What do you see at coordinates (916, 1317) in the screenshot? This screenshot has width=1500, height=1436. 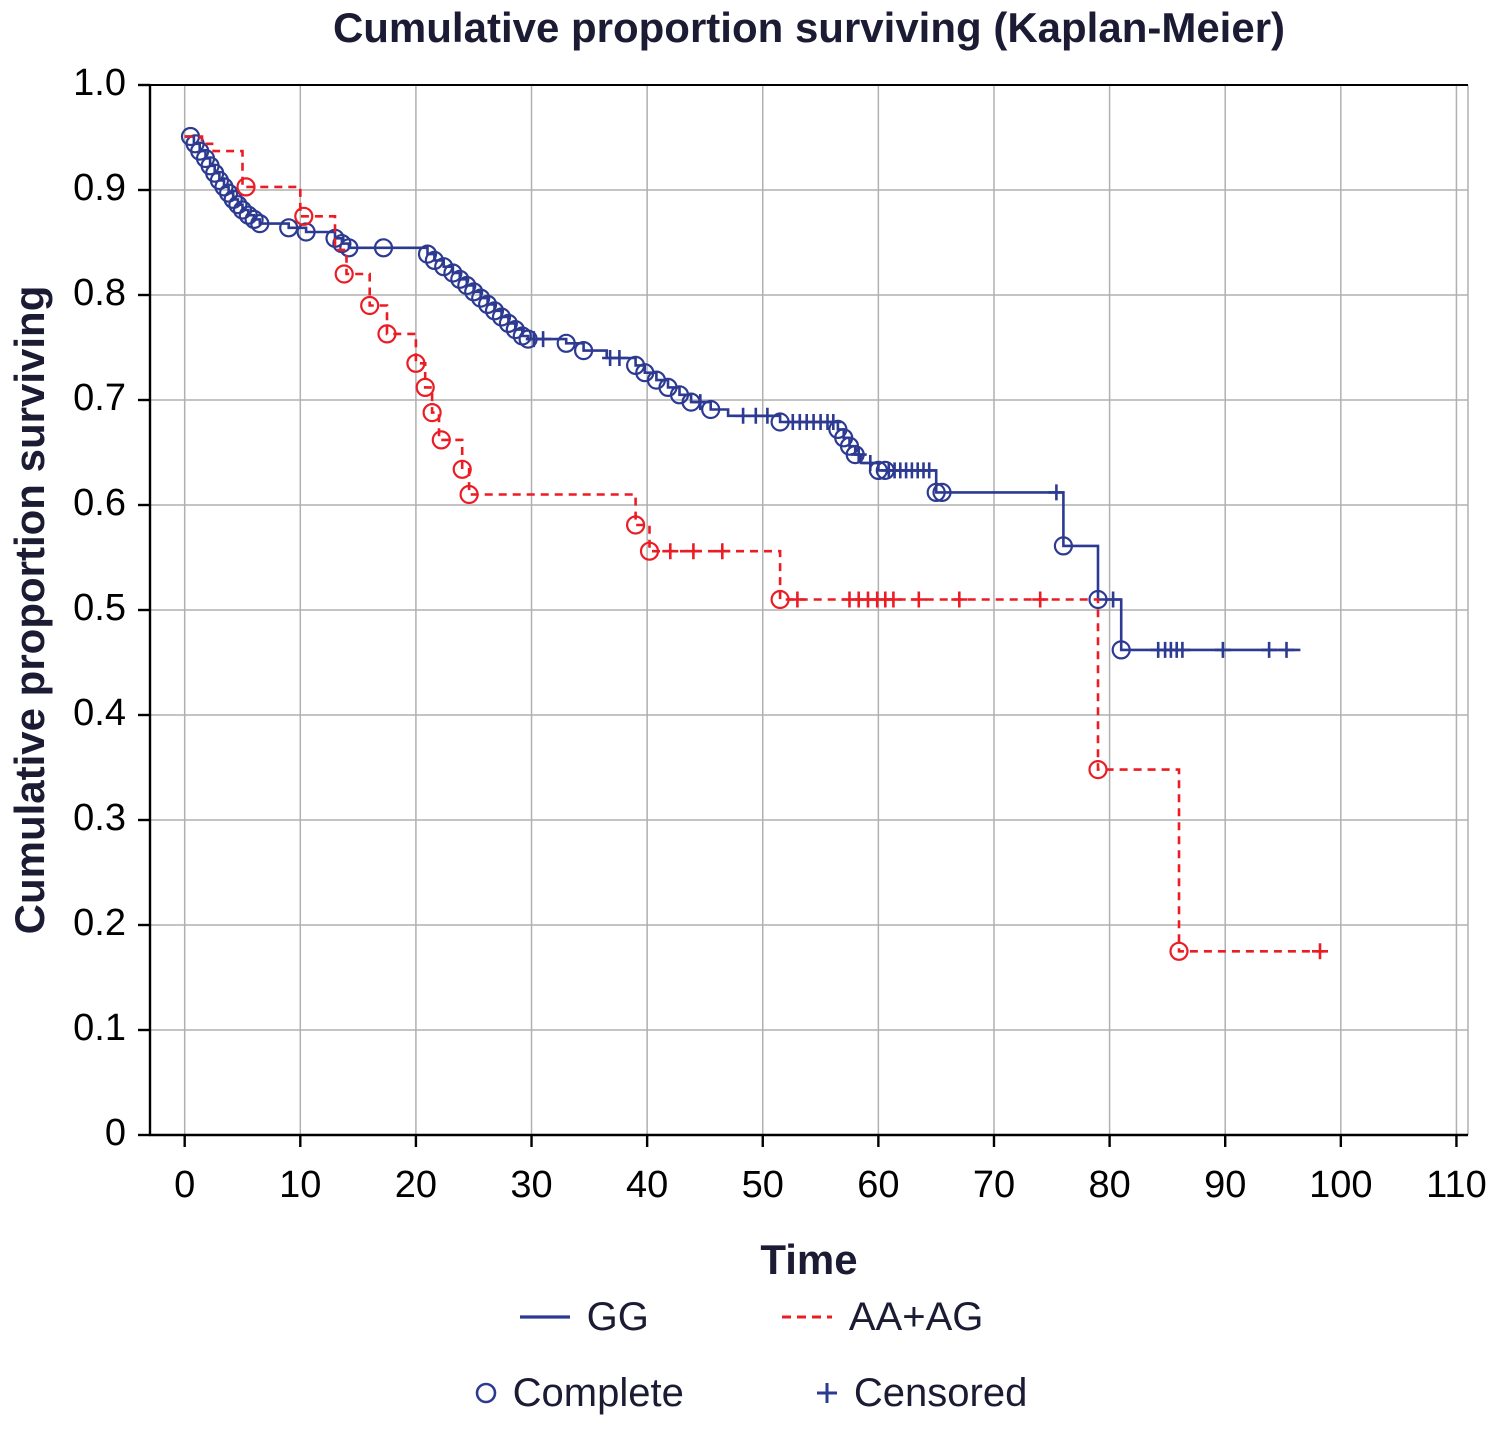 I see `legend-label-aaag: AA+AG` at bounding box center [916, 1317].